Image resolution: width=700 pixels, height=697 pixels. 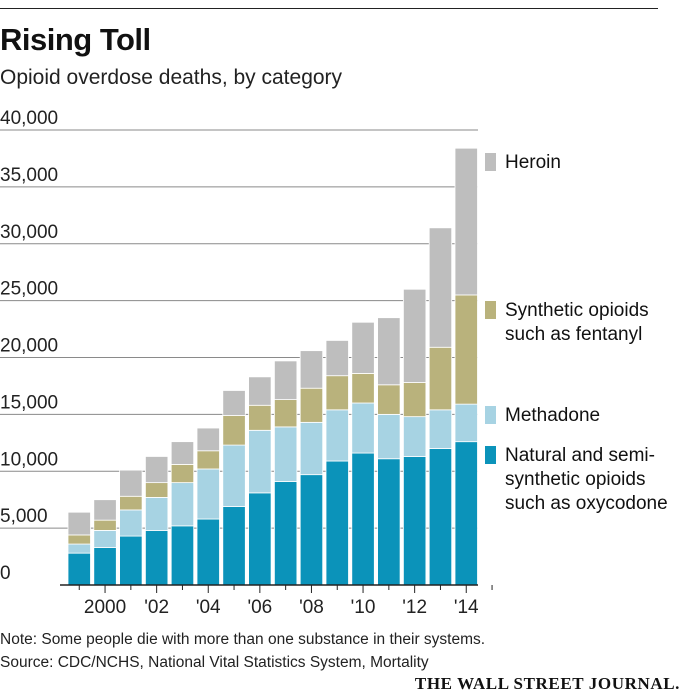 I want to click on publisher-credit: THE WALL STREET JOURNAL., so click(x=547, y=683).